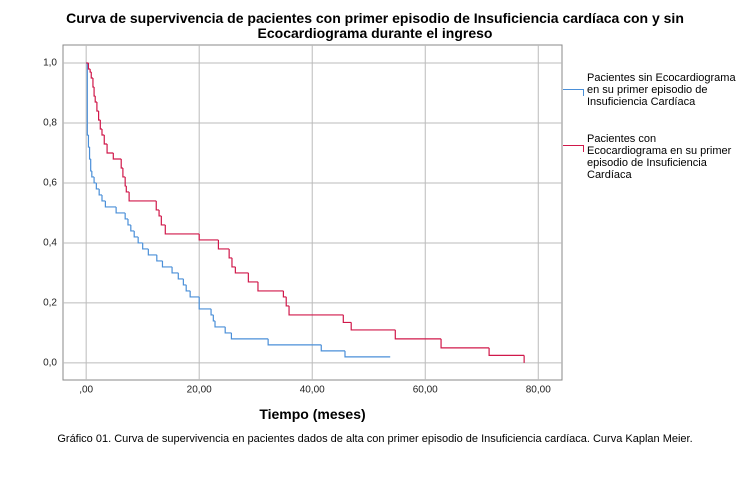 The width and height of the screenshot is (750, 499). I want to click on y-tick-label: 0,6, so click(50, 183).